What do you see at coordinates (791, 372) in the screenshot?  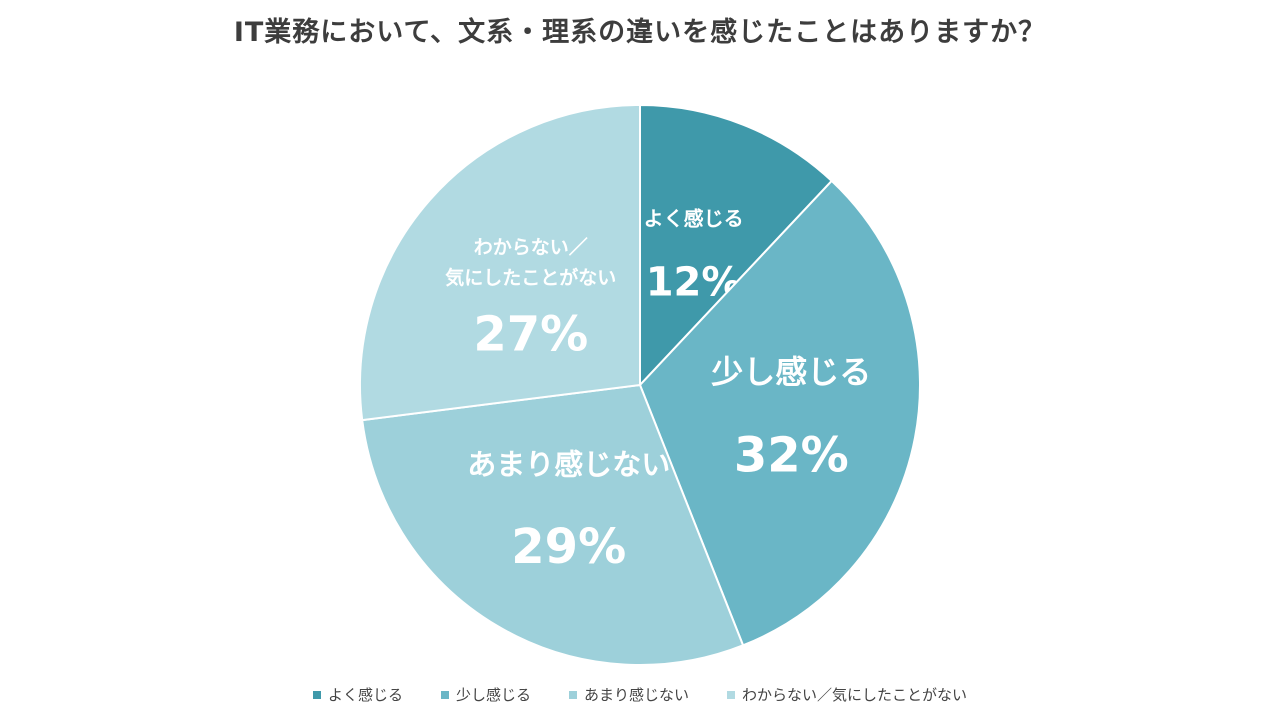 I see `slice-name-label: 少し感じる` at bounding box center [791, 372].